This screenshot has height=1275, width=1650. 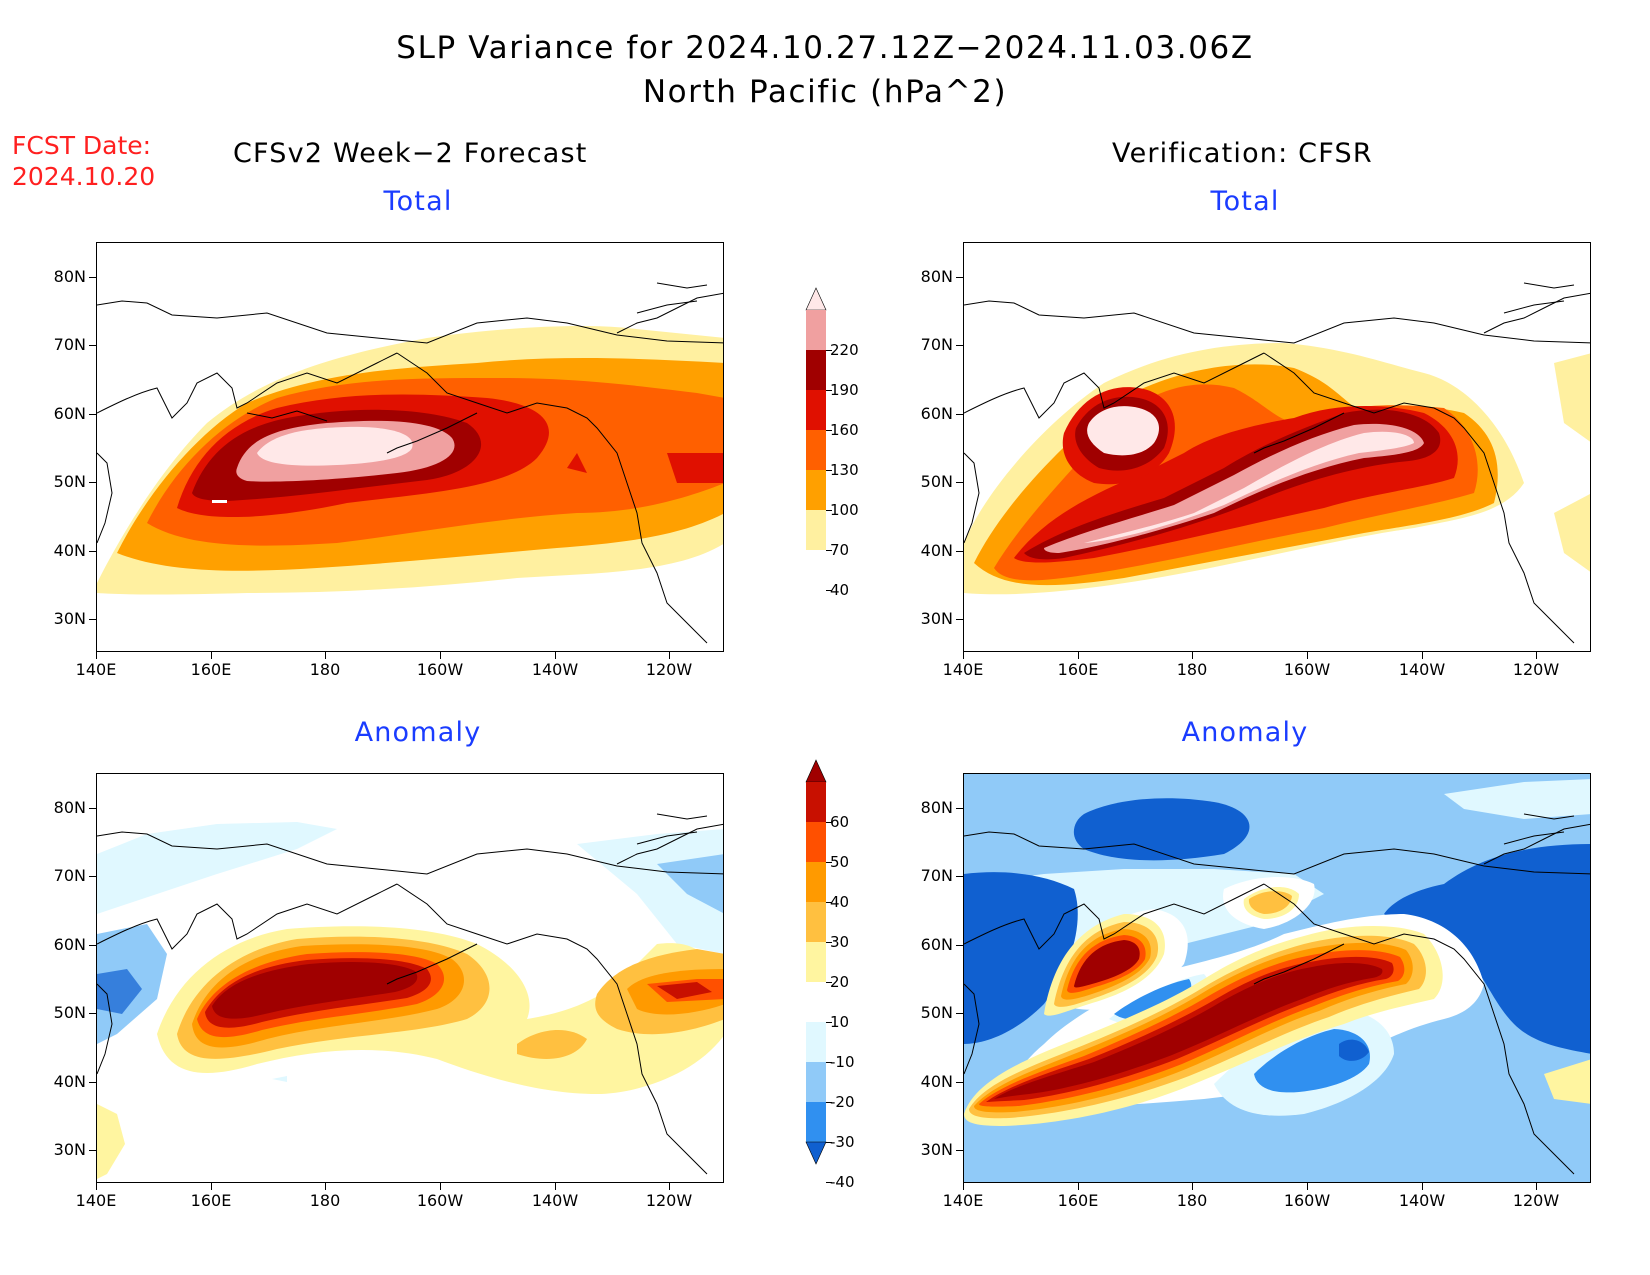 What do you see at coordinates (1277, 978) in the screenshot?
I see `verification-anomaly-map` at bounding box center [1277, 978].